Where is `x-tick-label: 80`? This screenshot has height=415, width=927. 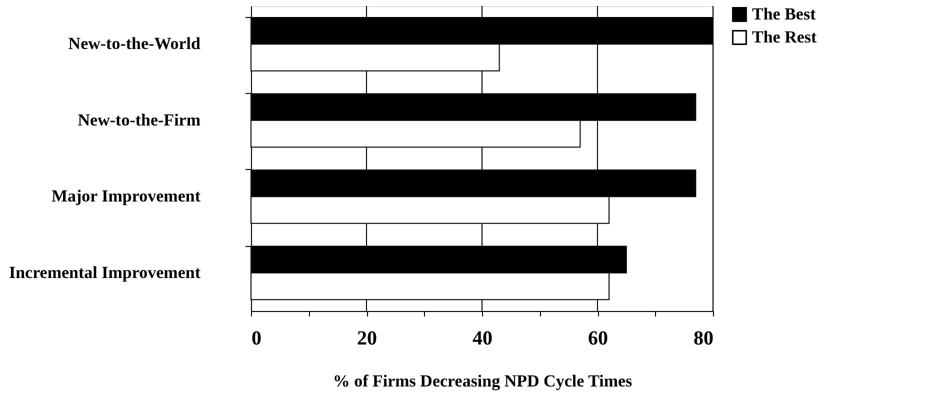
x-tick-label: 80 is located at coordinates (704, 339).